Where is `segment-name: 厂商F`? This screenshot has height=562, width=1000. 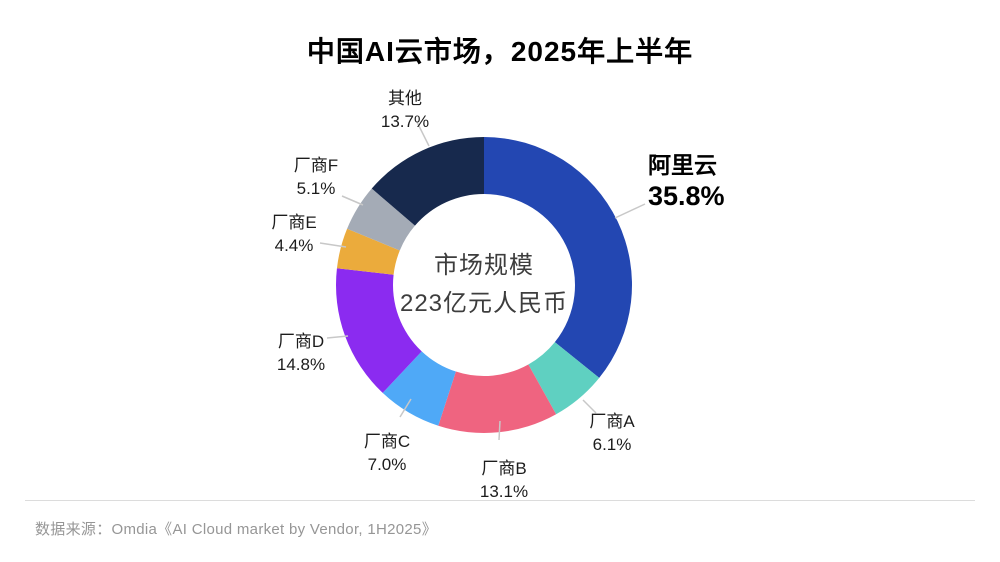 segment-name: 厂商F is located at coordinates (316, 165).